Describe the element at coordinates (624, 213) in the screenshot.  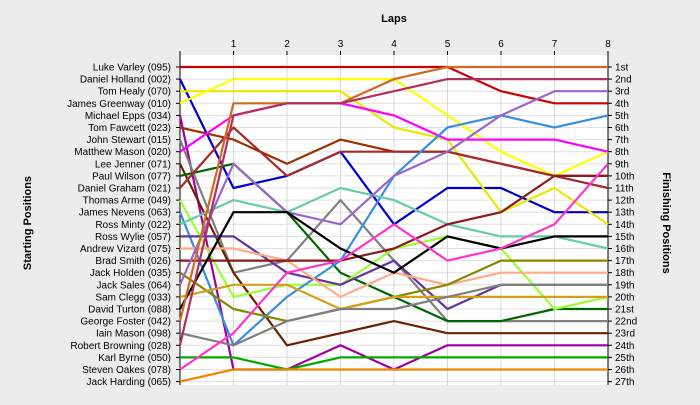
I see `finish-position-label: 13th` at that location.